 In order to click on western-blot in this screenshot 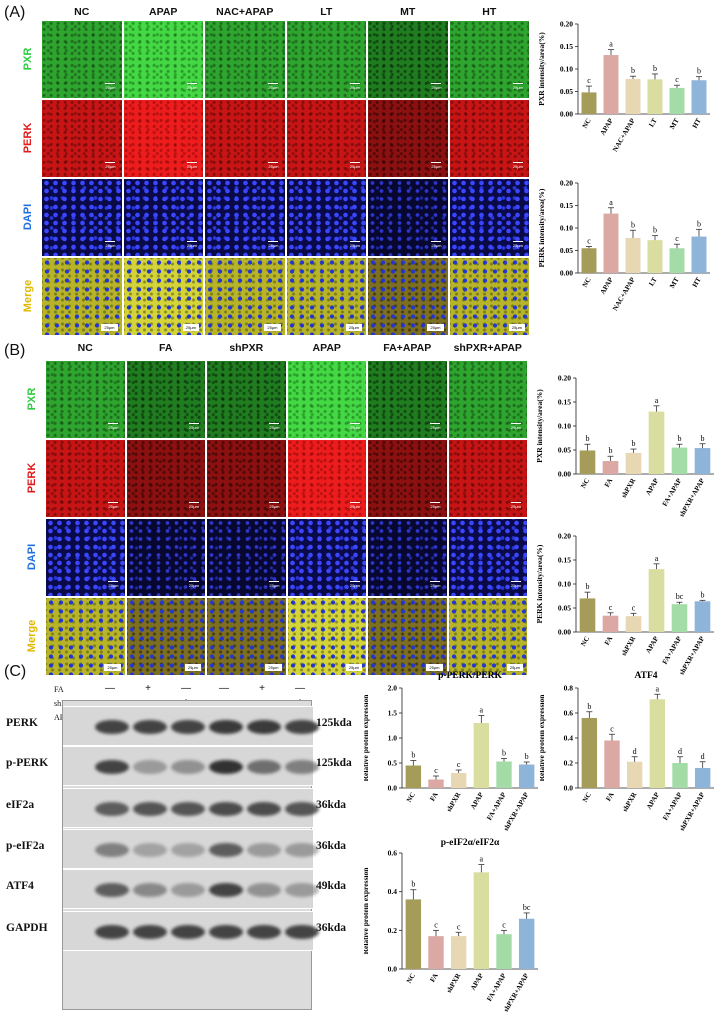, I will do `click(190, 855)`.